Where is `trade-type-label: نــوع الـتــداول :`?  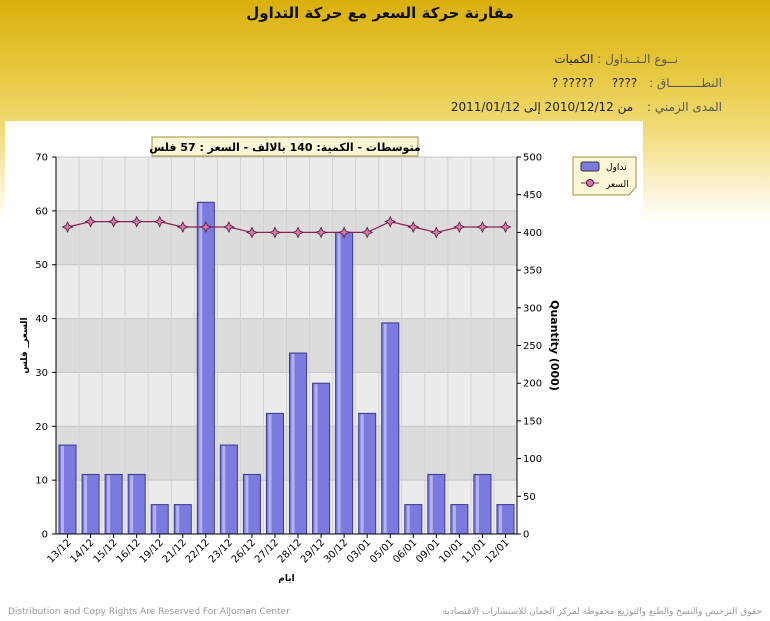
trade-type-label: نــوع الـتــداول : is located at coordinates (637, 59).